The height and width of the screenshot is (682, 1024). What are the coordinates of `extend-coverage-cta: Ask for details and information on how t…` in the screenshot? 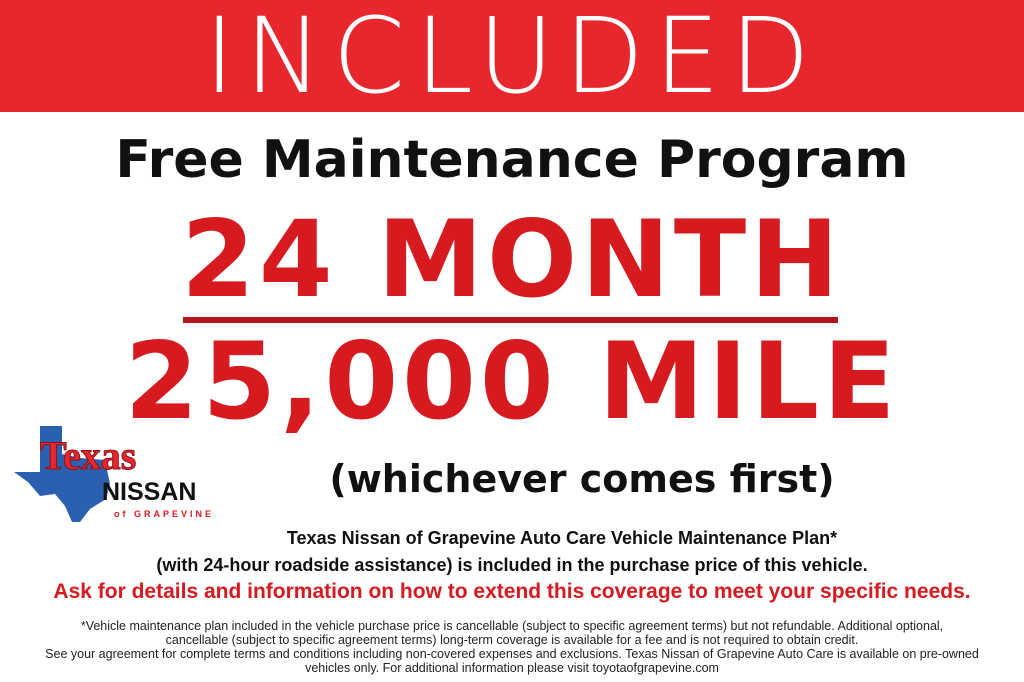 It's located at (512, 591).